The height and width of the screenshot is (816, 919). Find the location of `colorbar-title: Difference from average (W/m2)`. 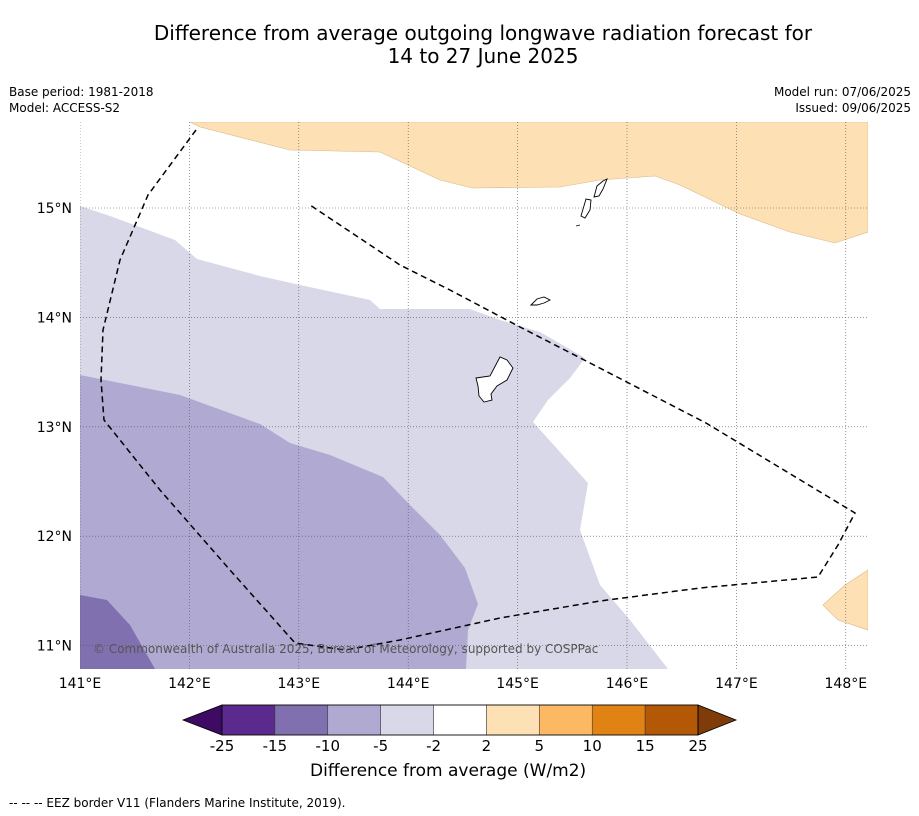

colorbar-title: Difference from average (W/m2) is located at coordinates (448, 771).